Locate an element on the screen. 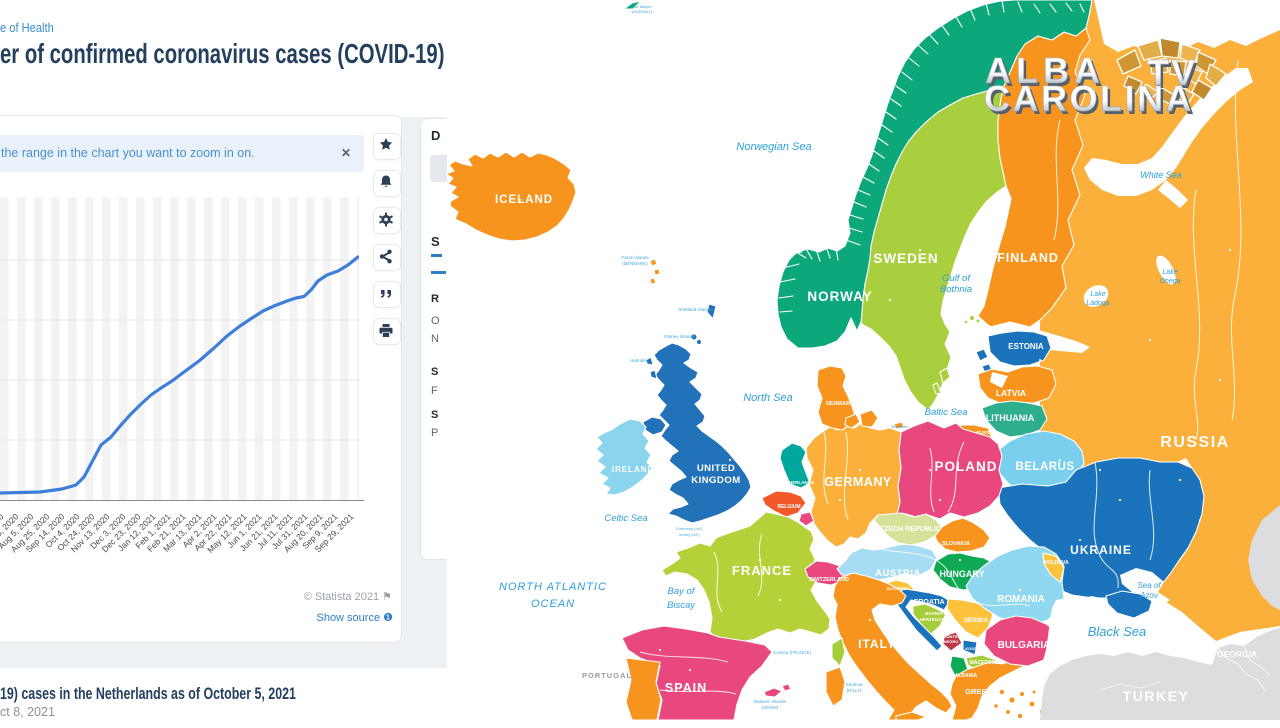 The image size is (1280, 728). svg-text: NEGRO is located at coordinates (951, 641).